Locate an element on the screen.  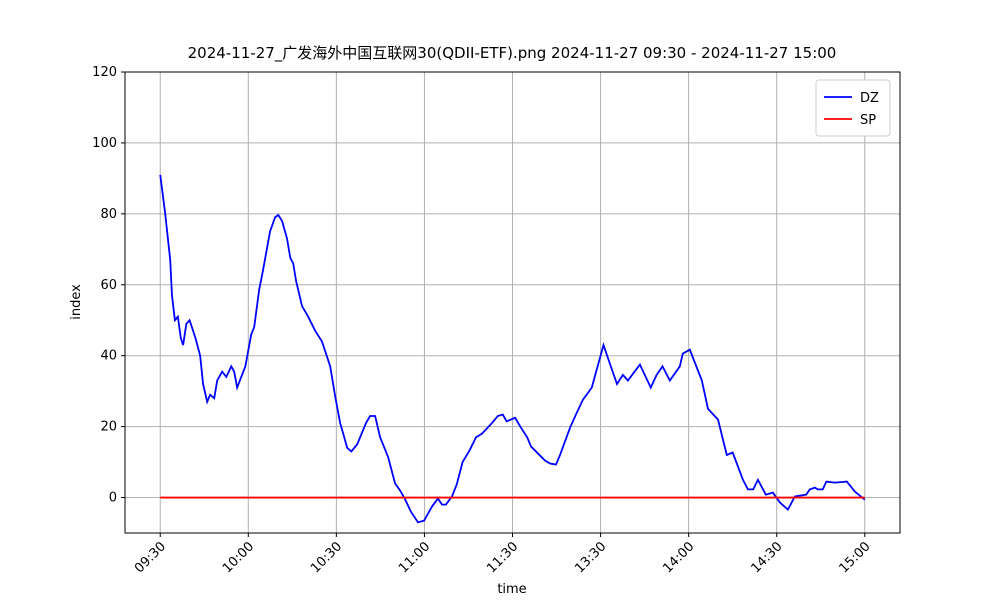
y-tick-label: 20 is located at coordinates (108, 427).